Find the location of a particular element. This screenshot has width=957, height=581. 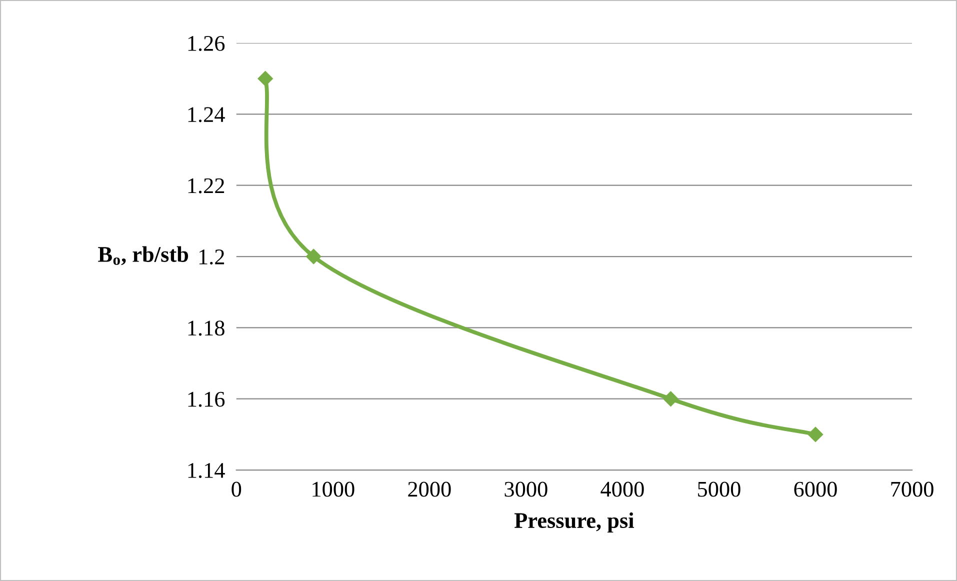

x-tick-label: 5000 is located at coordinates (719, 489).